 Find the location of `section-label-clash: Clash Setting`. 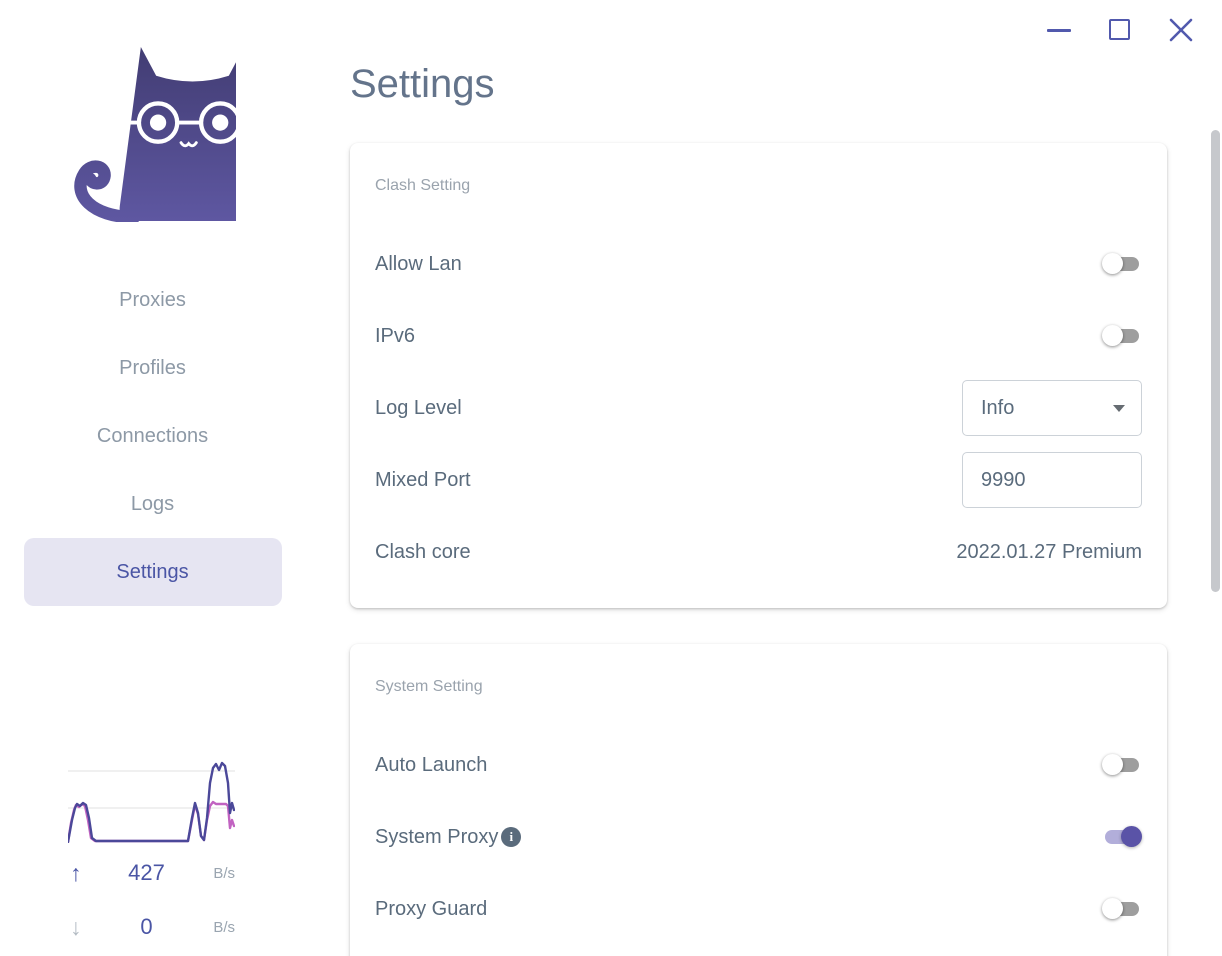

section-label-clash: Clash Setting is located at coordinates (423, 185).